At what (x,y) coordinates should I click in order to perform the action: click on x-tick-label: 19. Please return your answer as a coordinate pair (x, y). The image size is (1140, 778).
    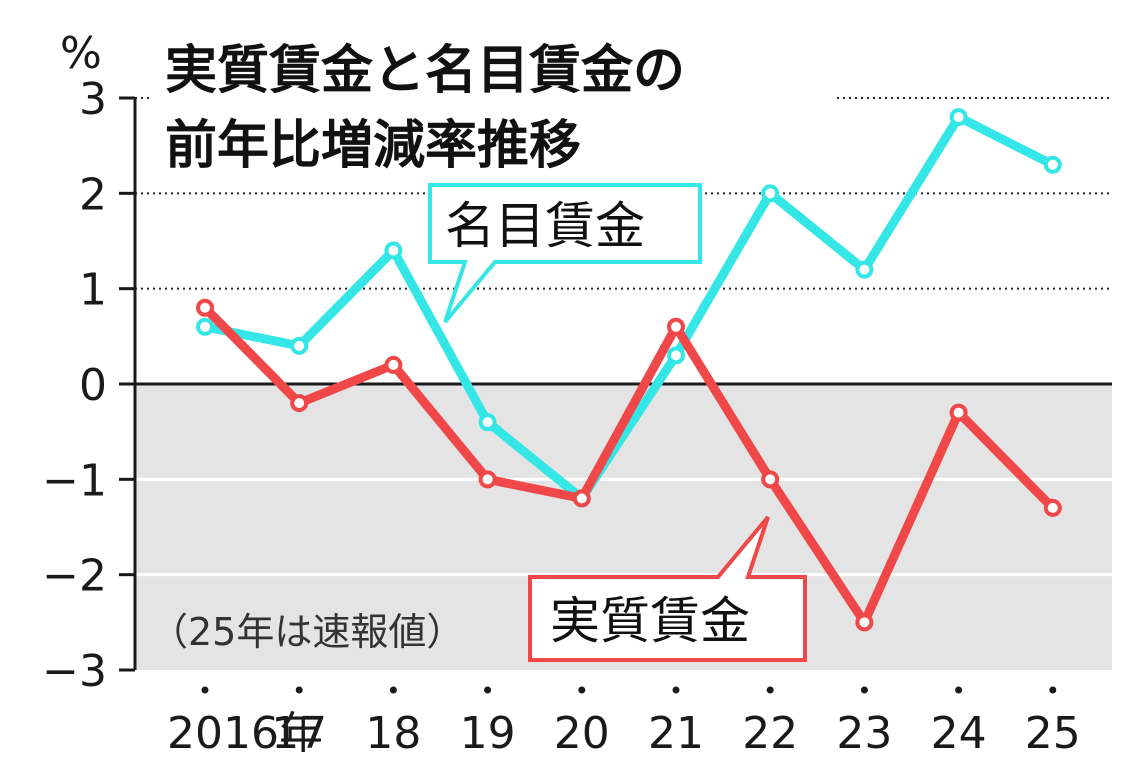
    Looking at the image, I should click on (488, 733).